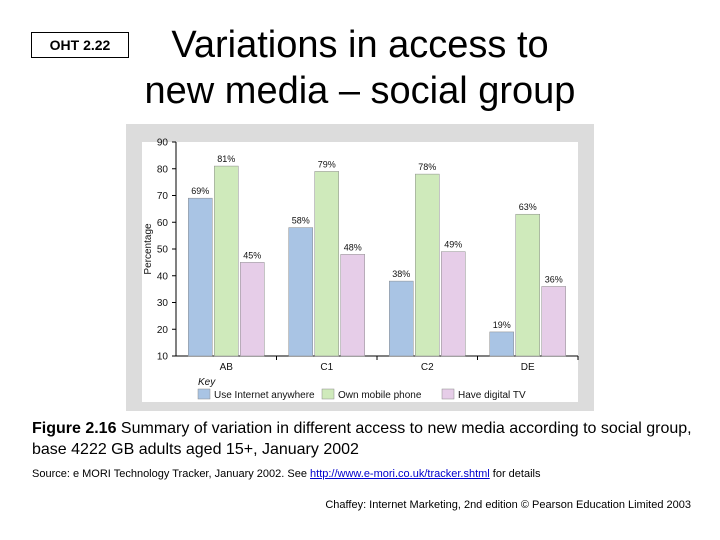 Image resolution: width=720 pixels, height=540 pixels. What do you see at coordinates (163, 196) in the screenshot?
I see `y-tick-label: 70` at bounding box center [163, 196].